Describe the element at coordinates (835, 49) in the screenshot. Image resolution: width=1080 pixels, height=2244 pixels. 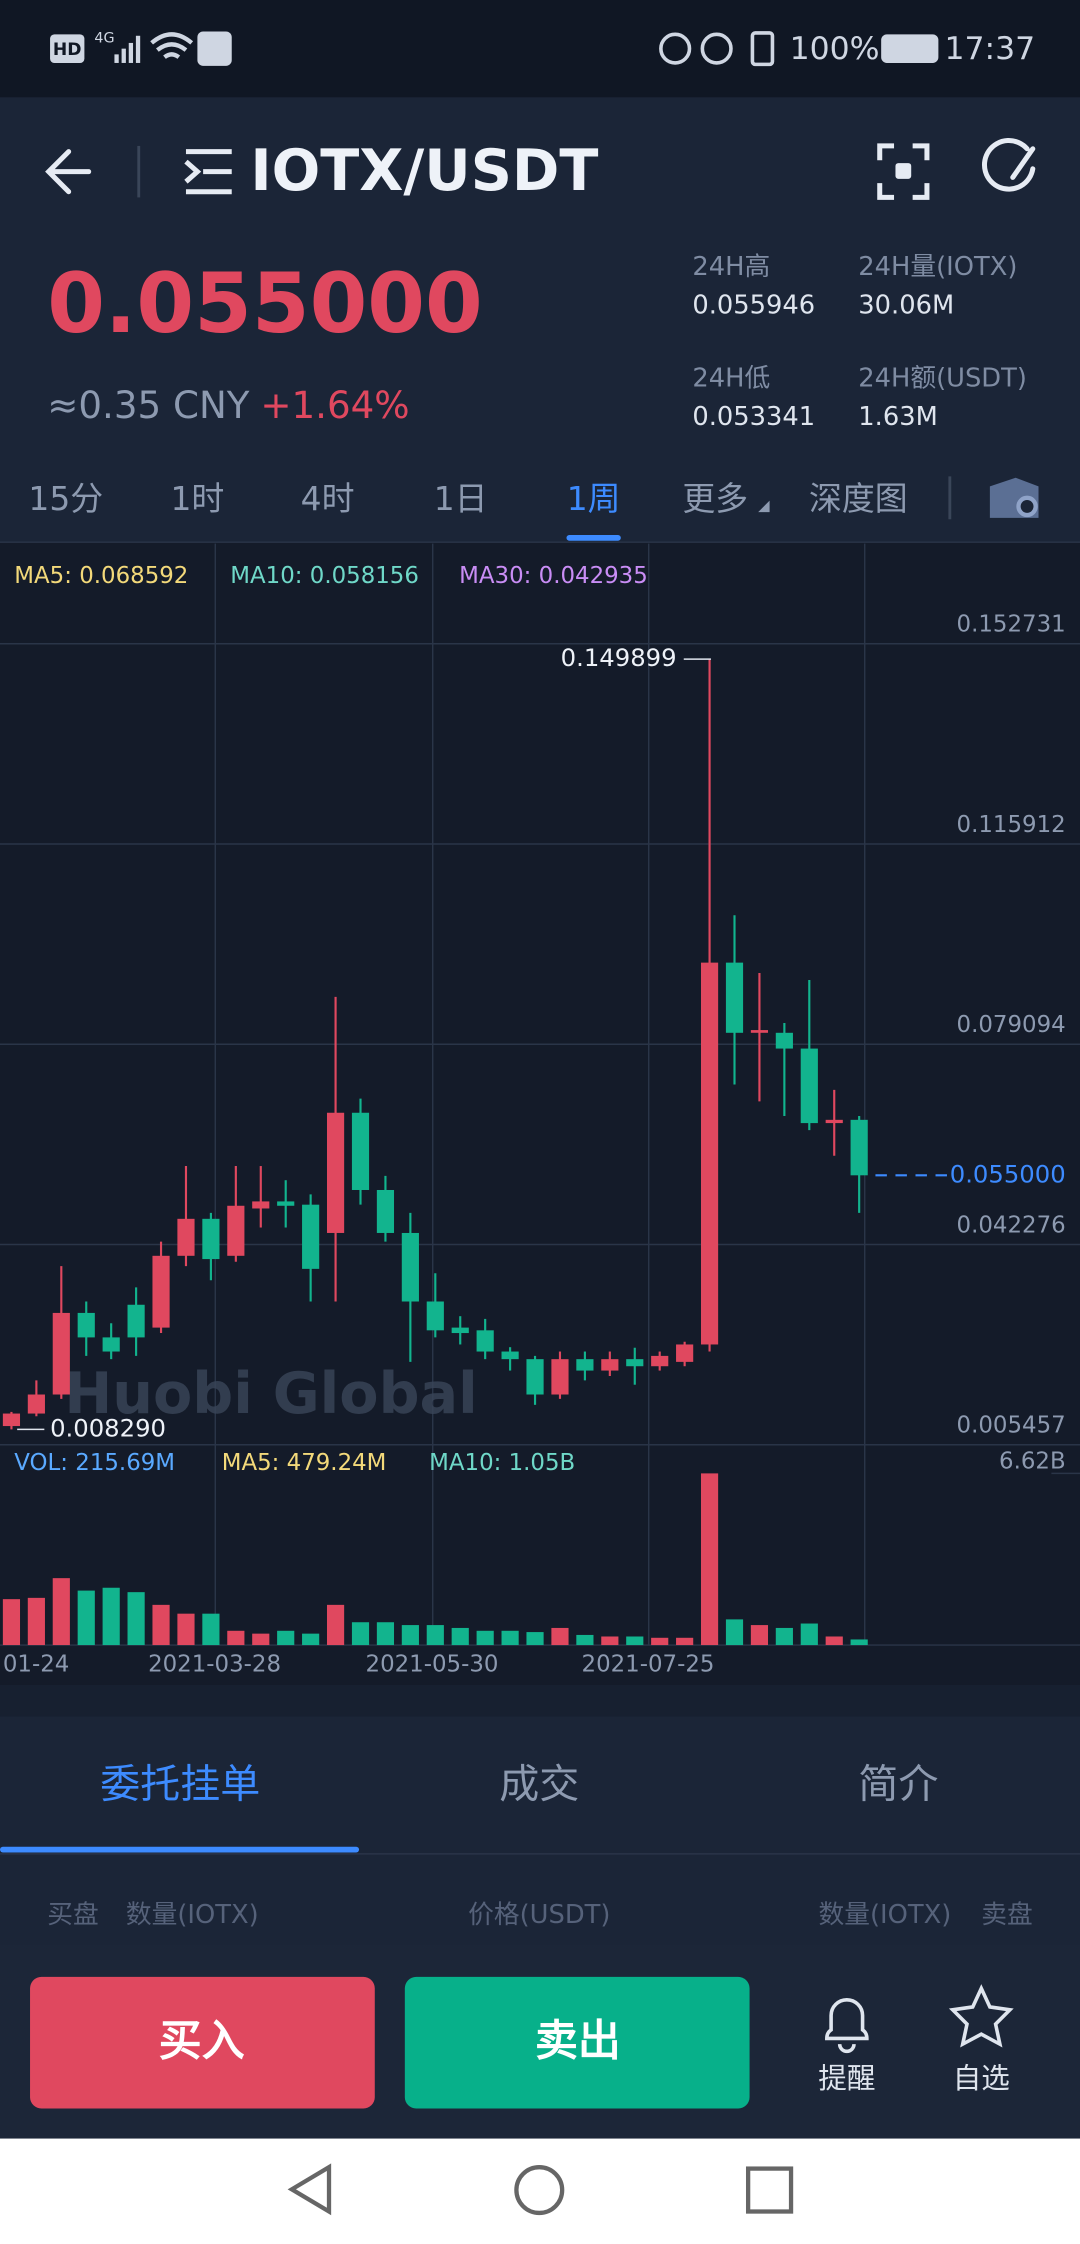
I see `battery-percent: 100%` at that location.